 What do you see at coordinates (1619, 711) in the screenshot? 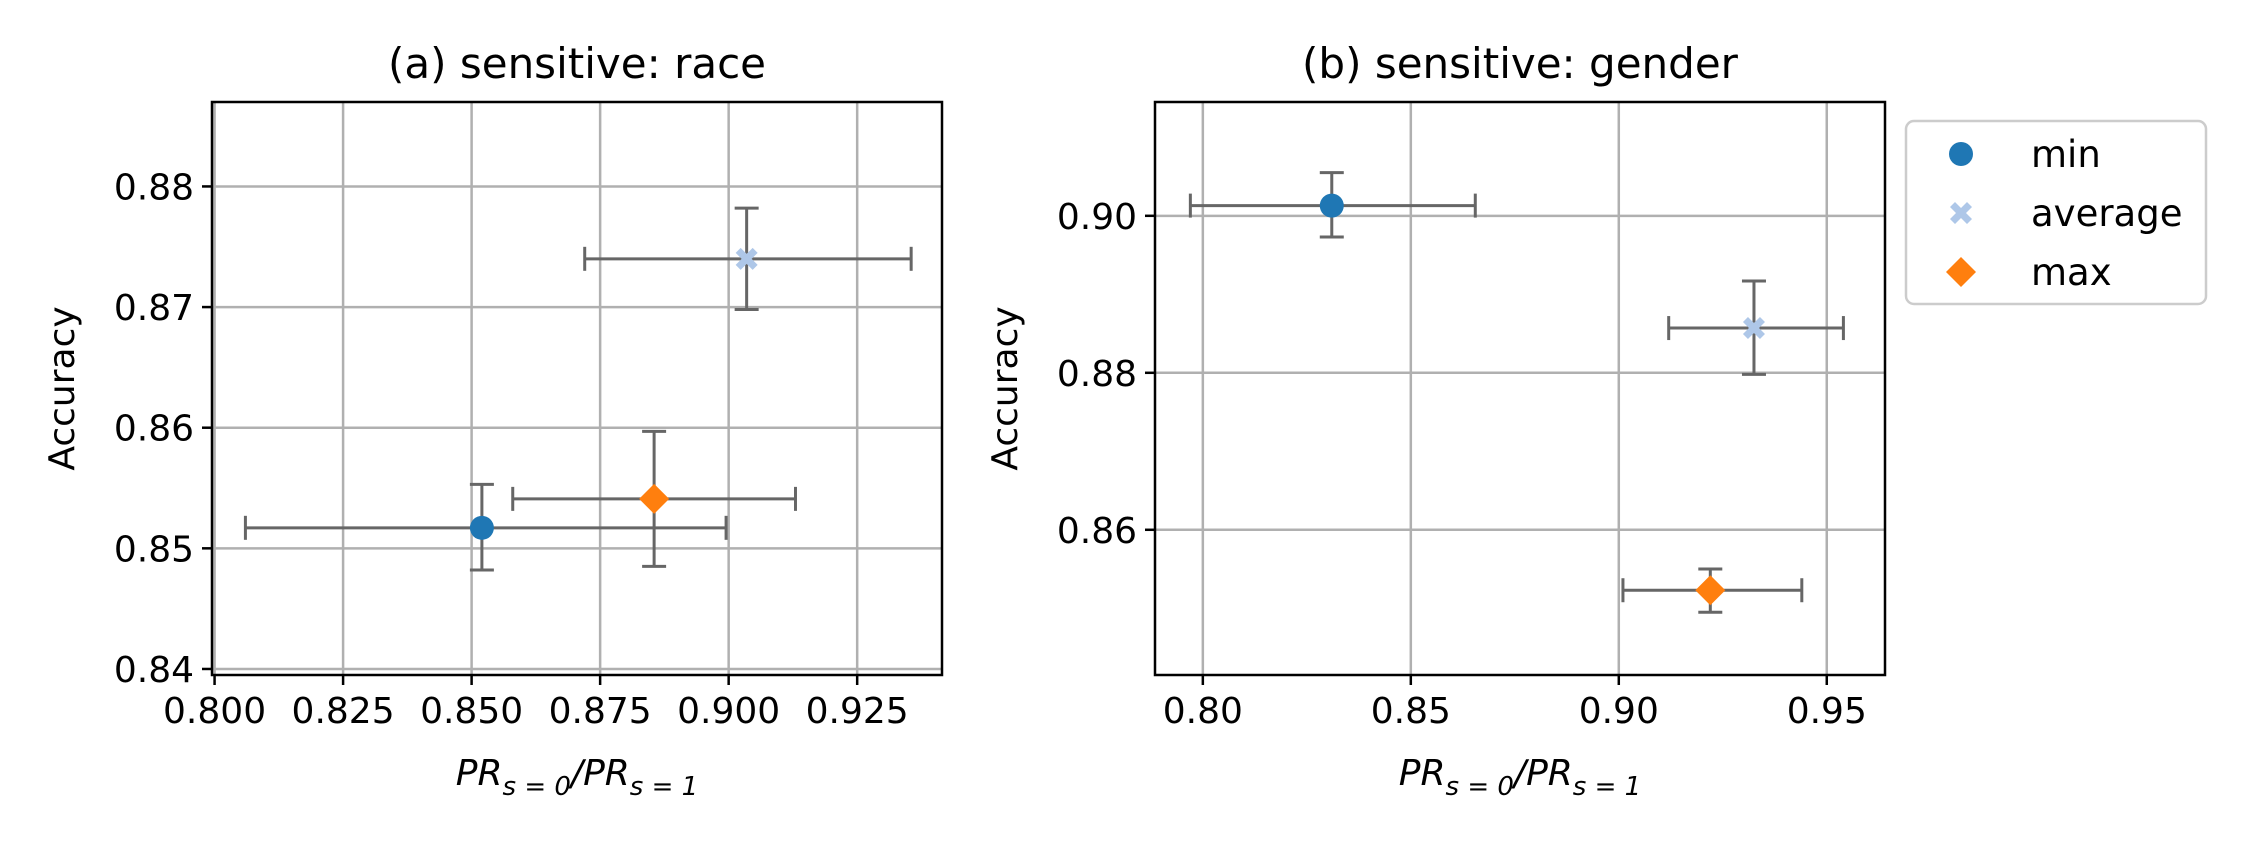
I see `x-tick-label: 0.90` at bounding box center [1619, 711].